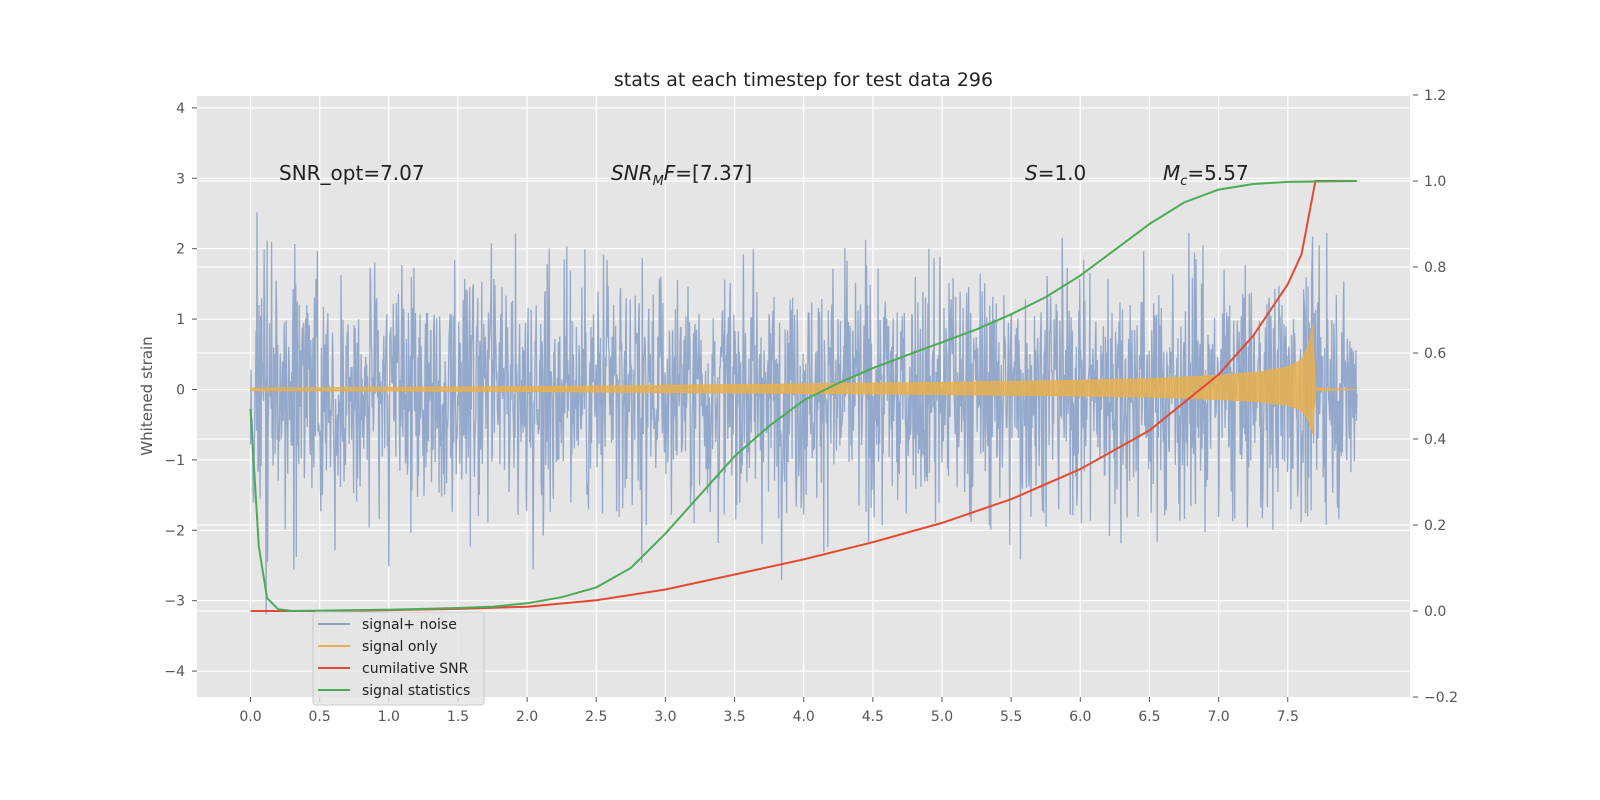 The height and width of the screenshot is (800, 1600). Describe the element at coordinates (804, 717) in the screenshot. I see `x-tick-label: 4.0` at that location.